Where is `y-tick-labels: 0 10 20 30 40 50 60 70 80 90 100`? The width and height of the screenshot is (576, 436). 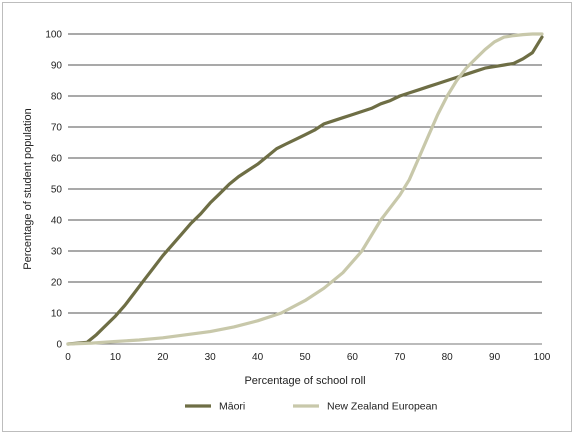 y-tick-labels: 0 10 20 30 40 50 60 70 80 90 100 is located at coordinates (53, 190).